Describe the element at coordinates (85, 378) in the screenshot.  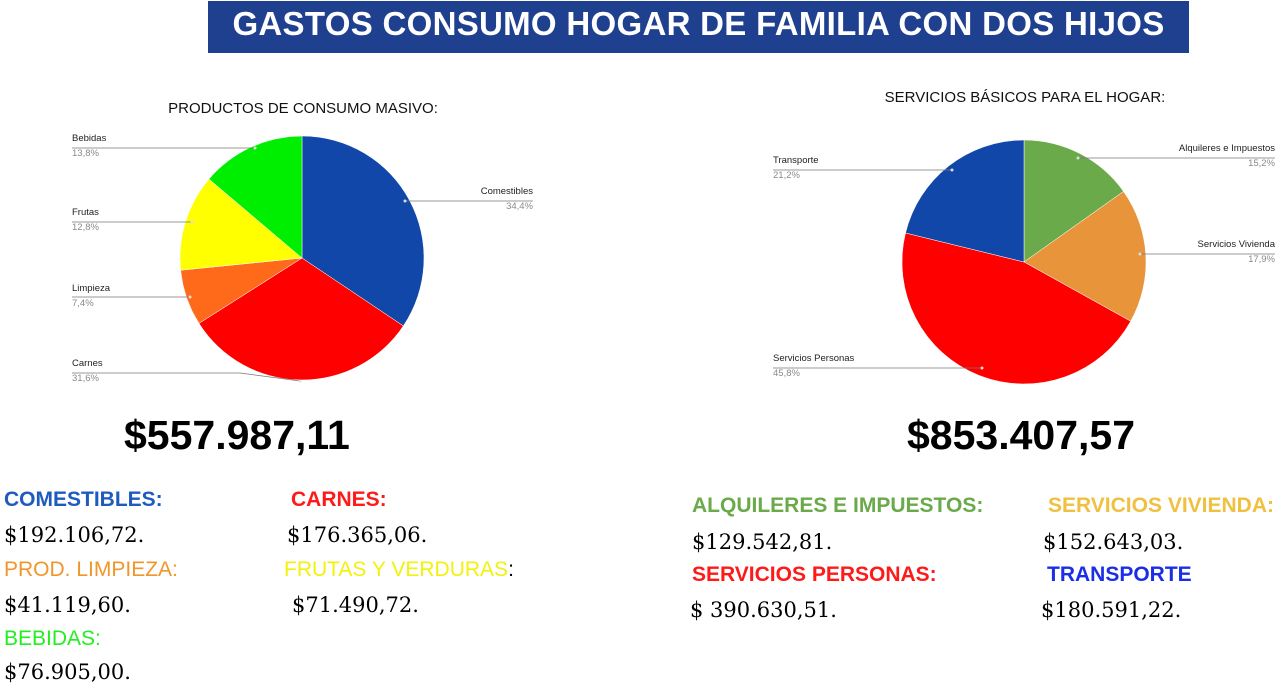
I see `slice-pct-carnes: 31,6%` at that location.